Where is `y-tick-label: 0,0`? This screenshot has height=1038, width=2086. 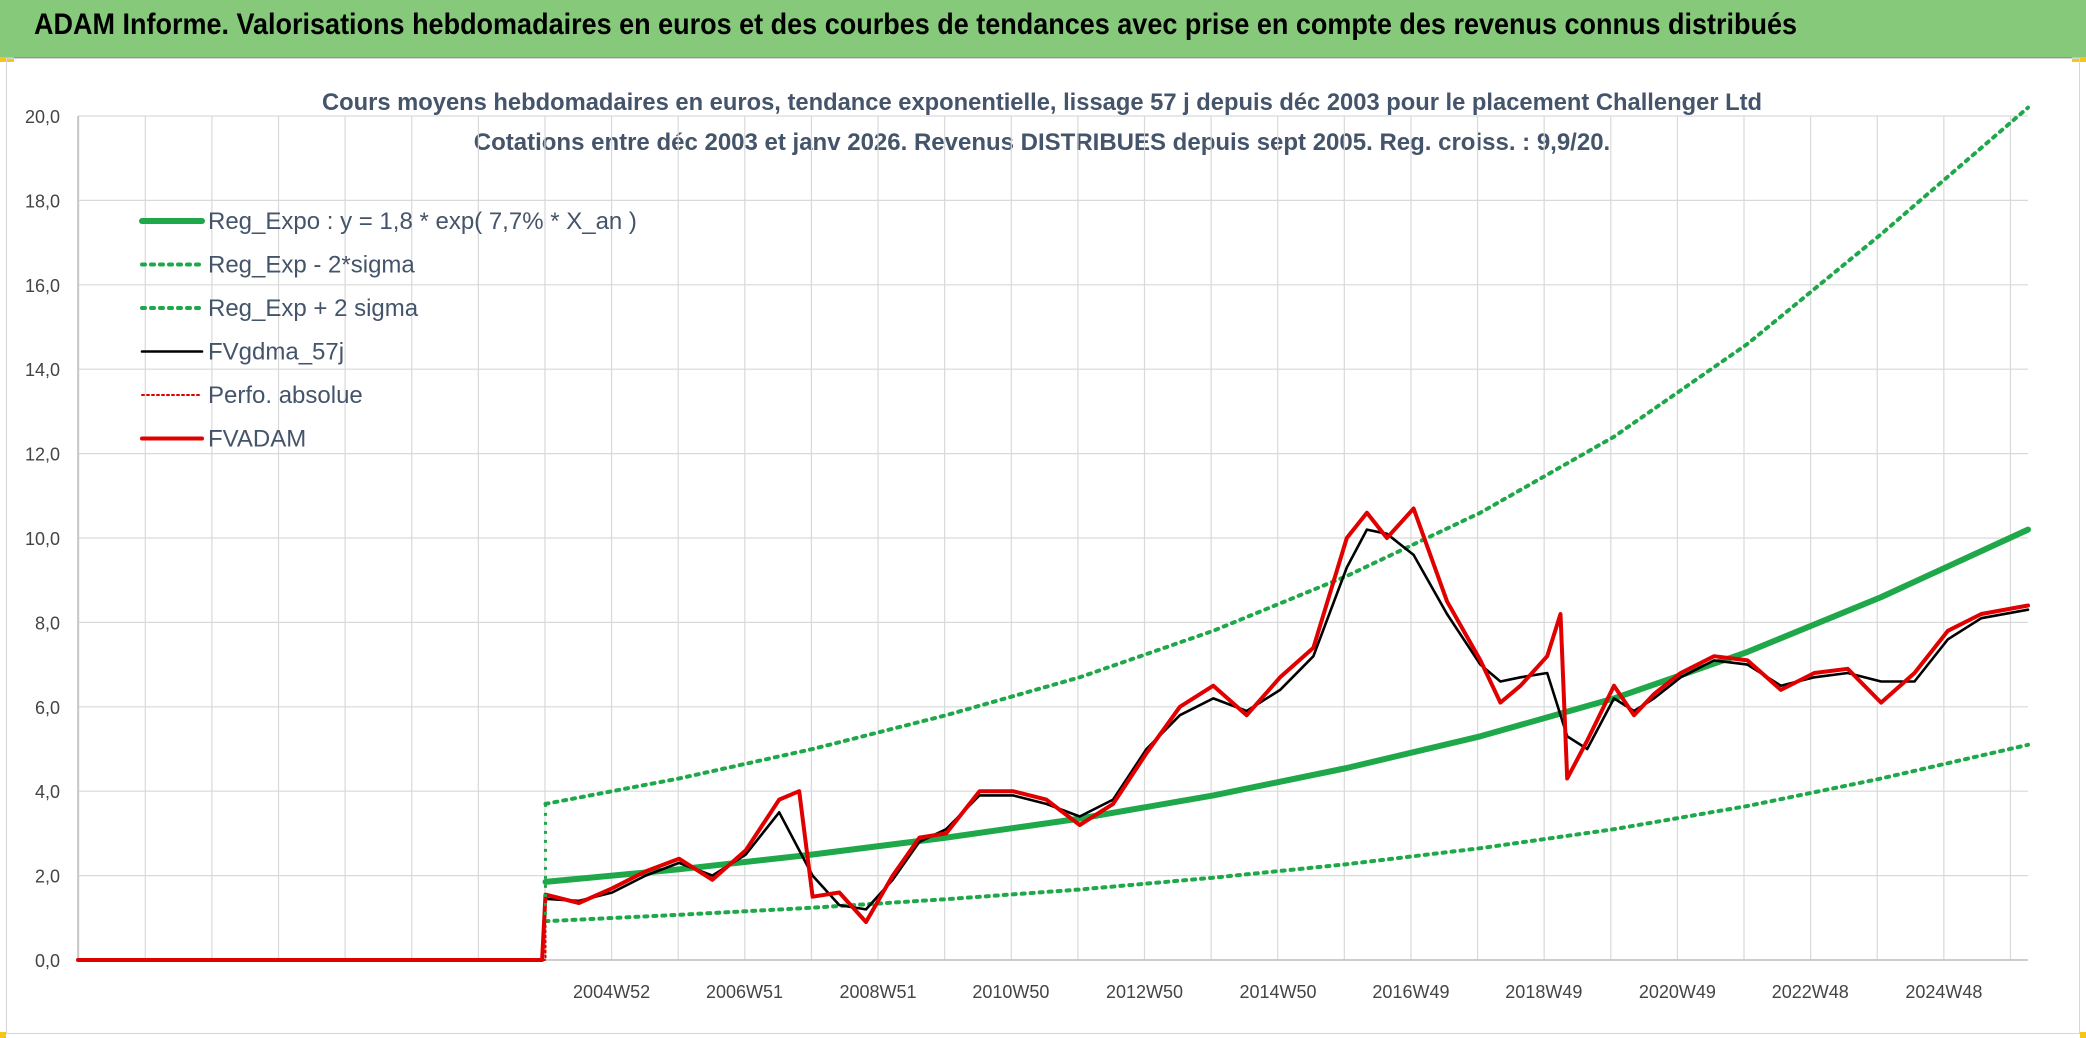 y-tick-label: 0,0 is located at coordinates (47, 961).